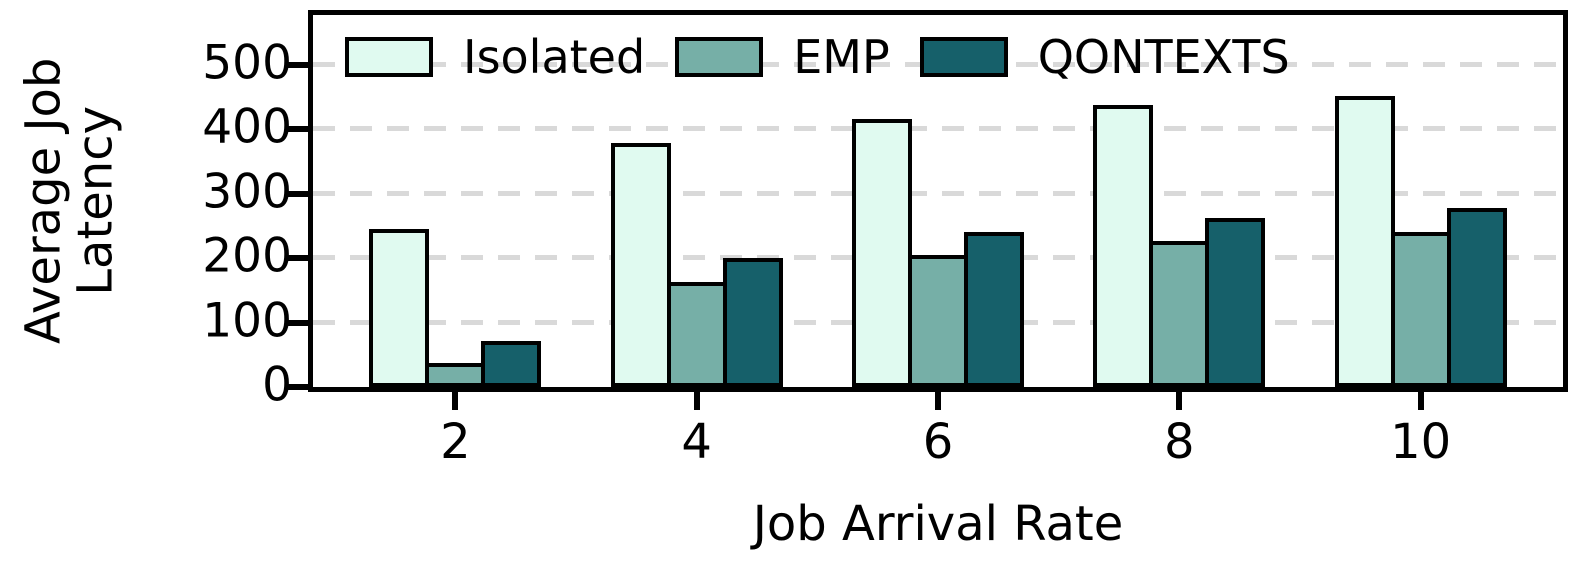  What do you see at coordinates (247, 321) in the screenshot?
I see `y-tick-label: 100` at bounding box center [247, 321].